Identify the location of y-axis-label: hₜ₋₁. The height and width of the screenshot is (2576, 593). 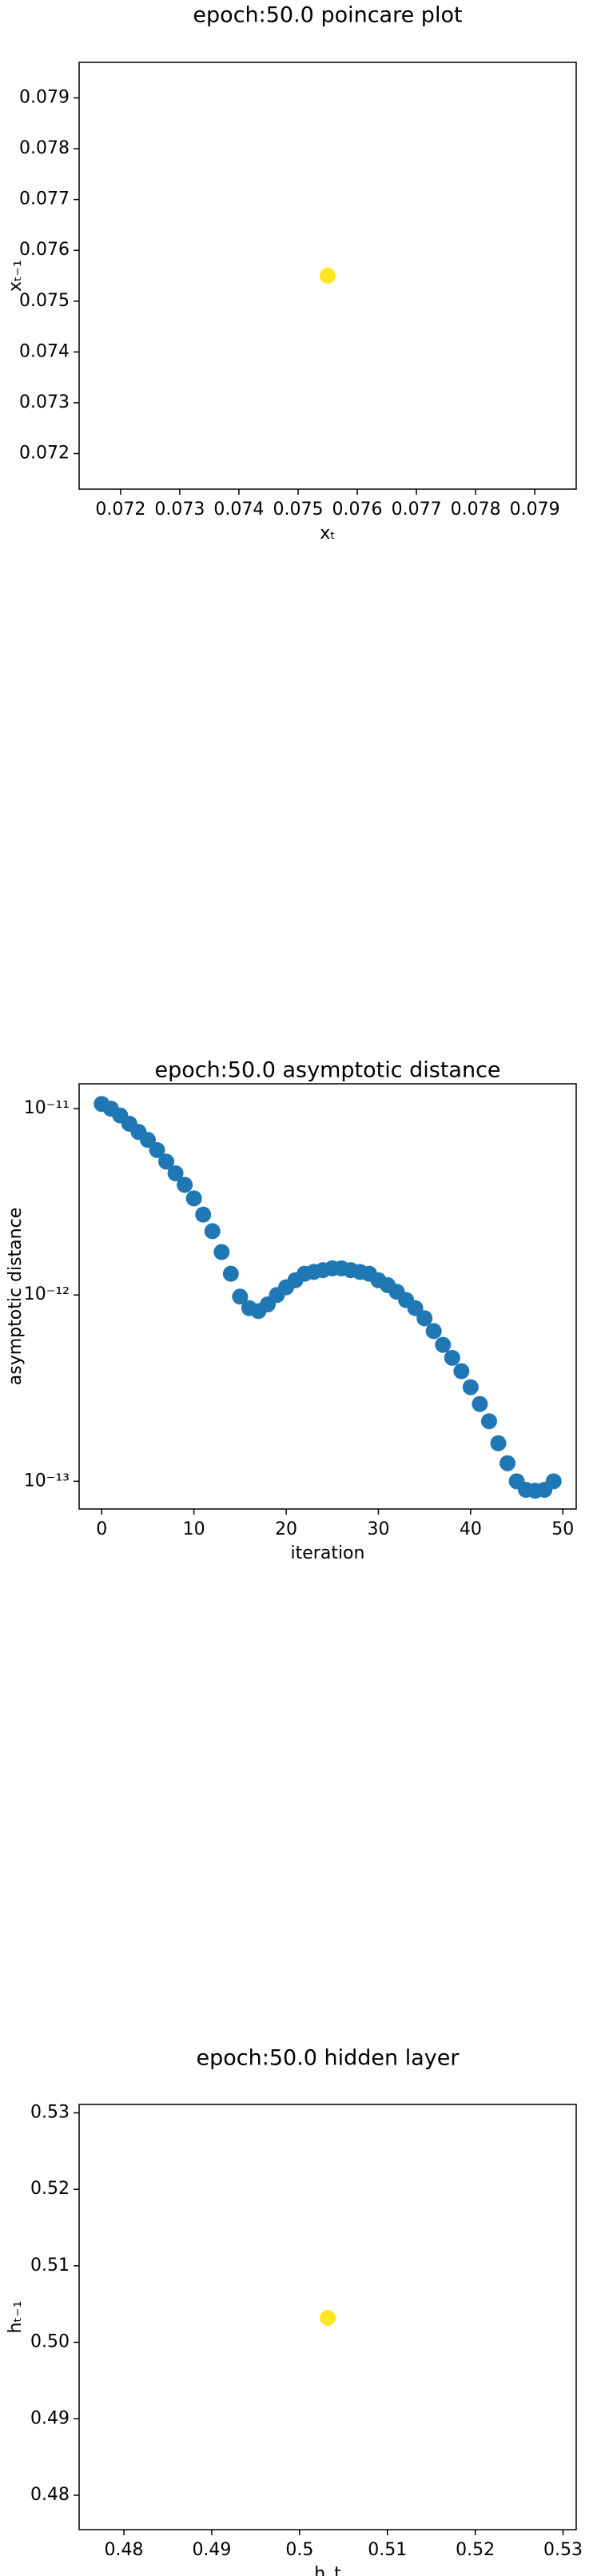
(16, 2317).